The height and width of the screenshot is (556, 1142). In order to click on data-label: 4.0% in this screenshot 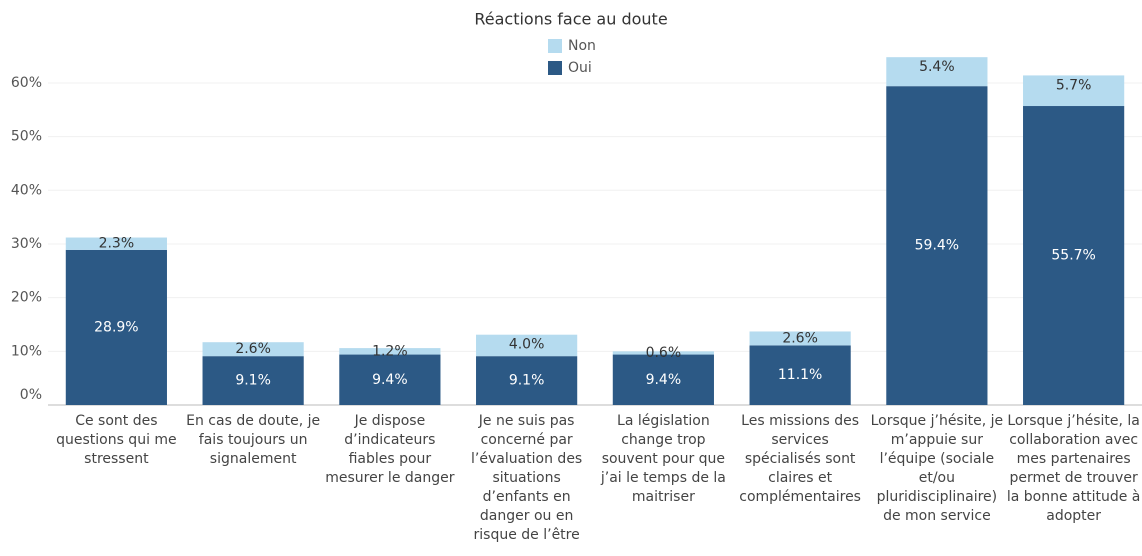, I will do `click(527, 345)`.